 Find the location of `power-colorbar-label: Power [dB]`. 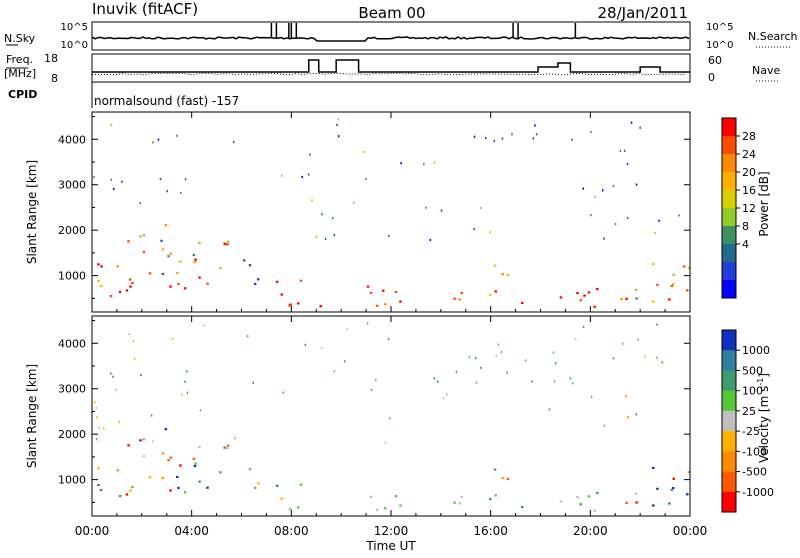

power-colorbar-label: Power [dB] is located at coordinates (764, 203).